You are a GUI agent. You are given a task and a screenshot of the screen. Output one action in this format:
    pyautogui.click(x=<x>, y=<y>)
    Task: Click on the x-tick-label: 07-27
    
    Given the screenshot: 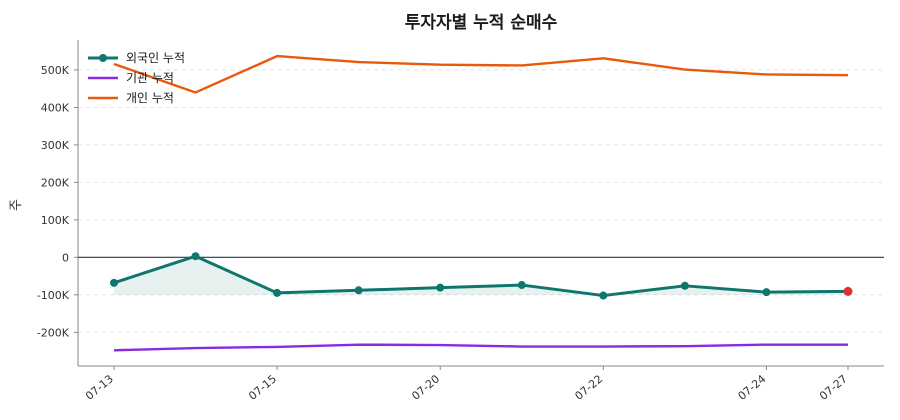 What is the action you would take?
    pyautogui.click(x=833, y=387)
    